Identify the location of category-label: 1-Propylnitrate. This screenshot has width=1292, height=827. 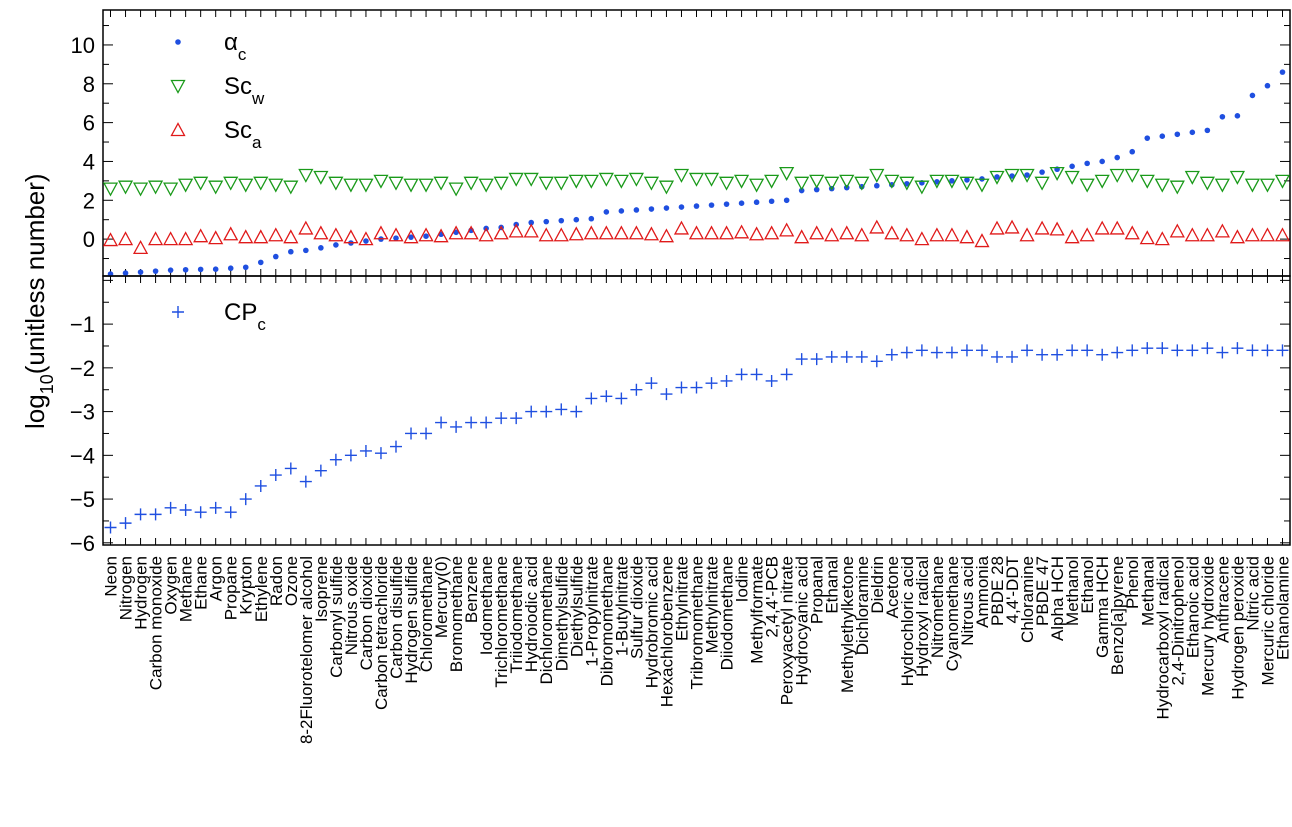
(591, 611).